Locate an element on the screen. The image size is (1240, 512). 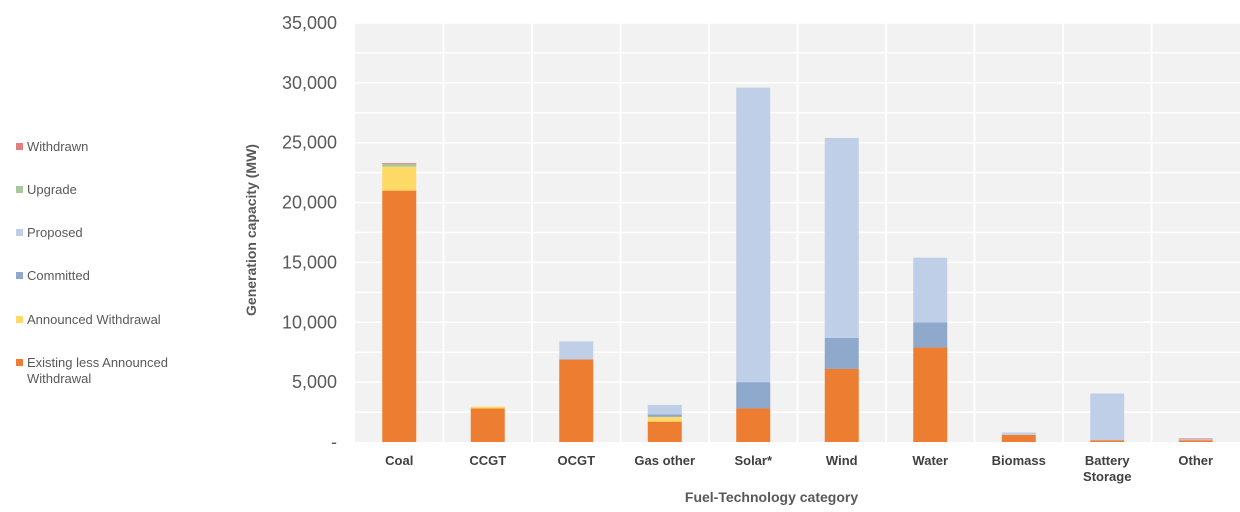
legend-item: Upgrade is located at coordinates (111, 190).